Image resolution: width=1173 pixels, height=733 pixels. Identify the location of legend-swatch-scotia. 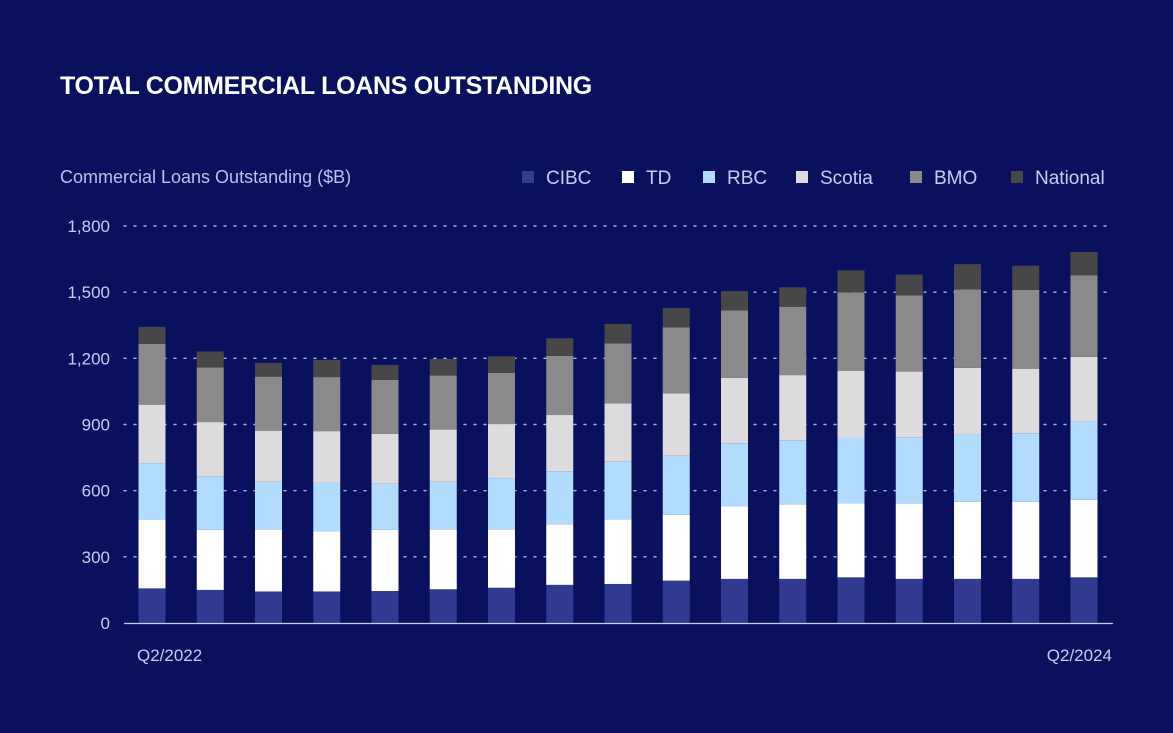
(802, 177).